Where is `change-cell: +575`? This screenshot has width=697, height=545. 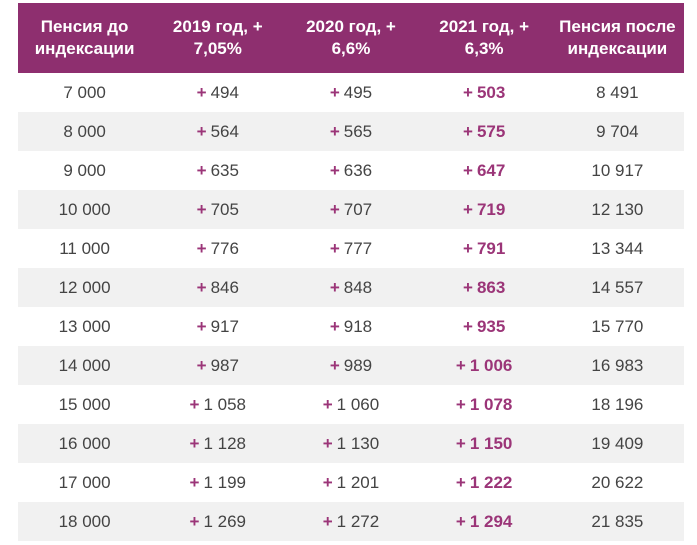 change-cell: +575 is located at coordinates (484, 131).